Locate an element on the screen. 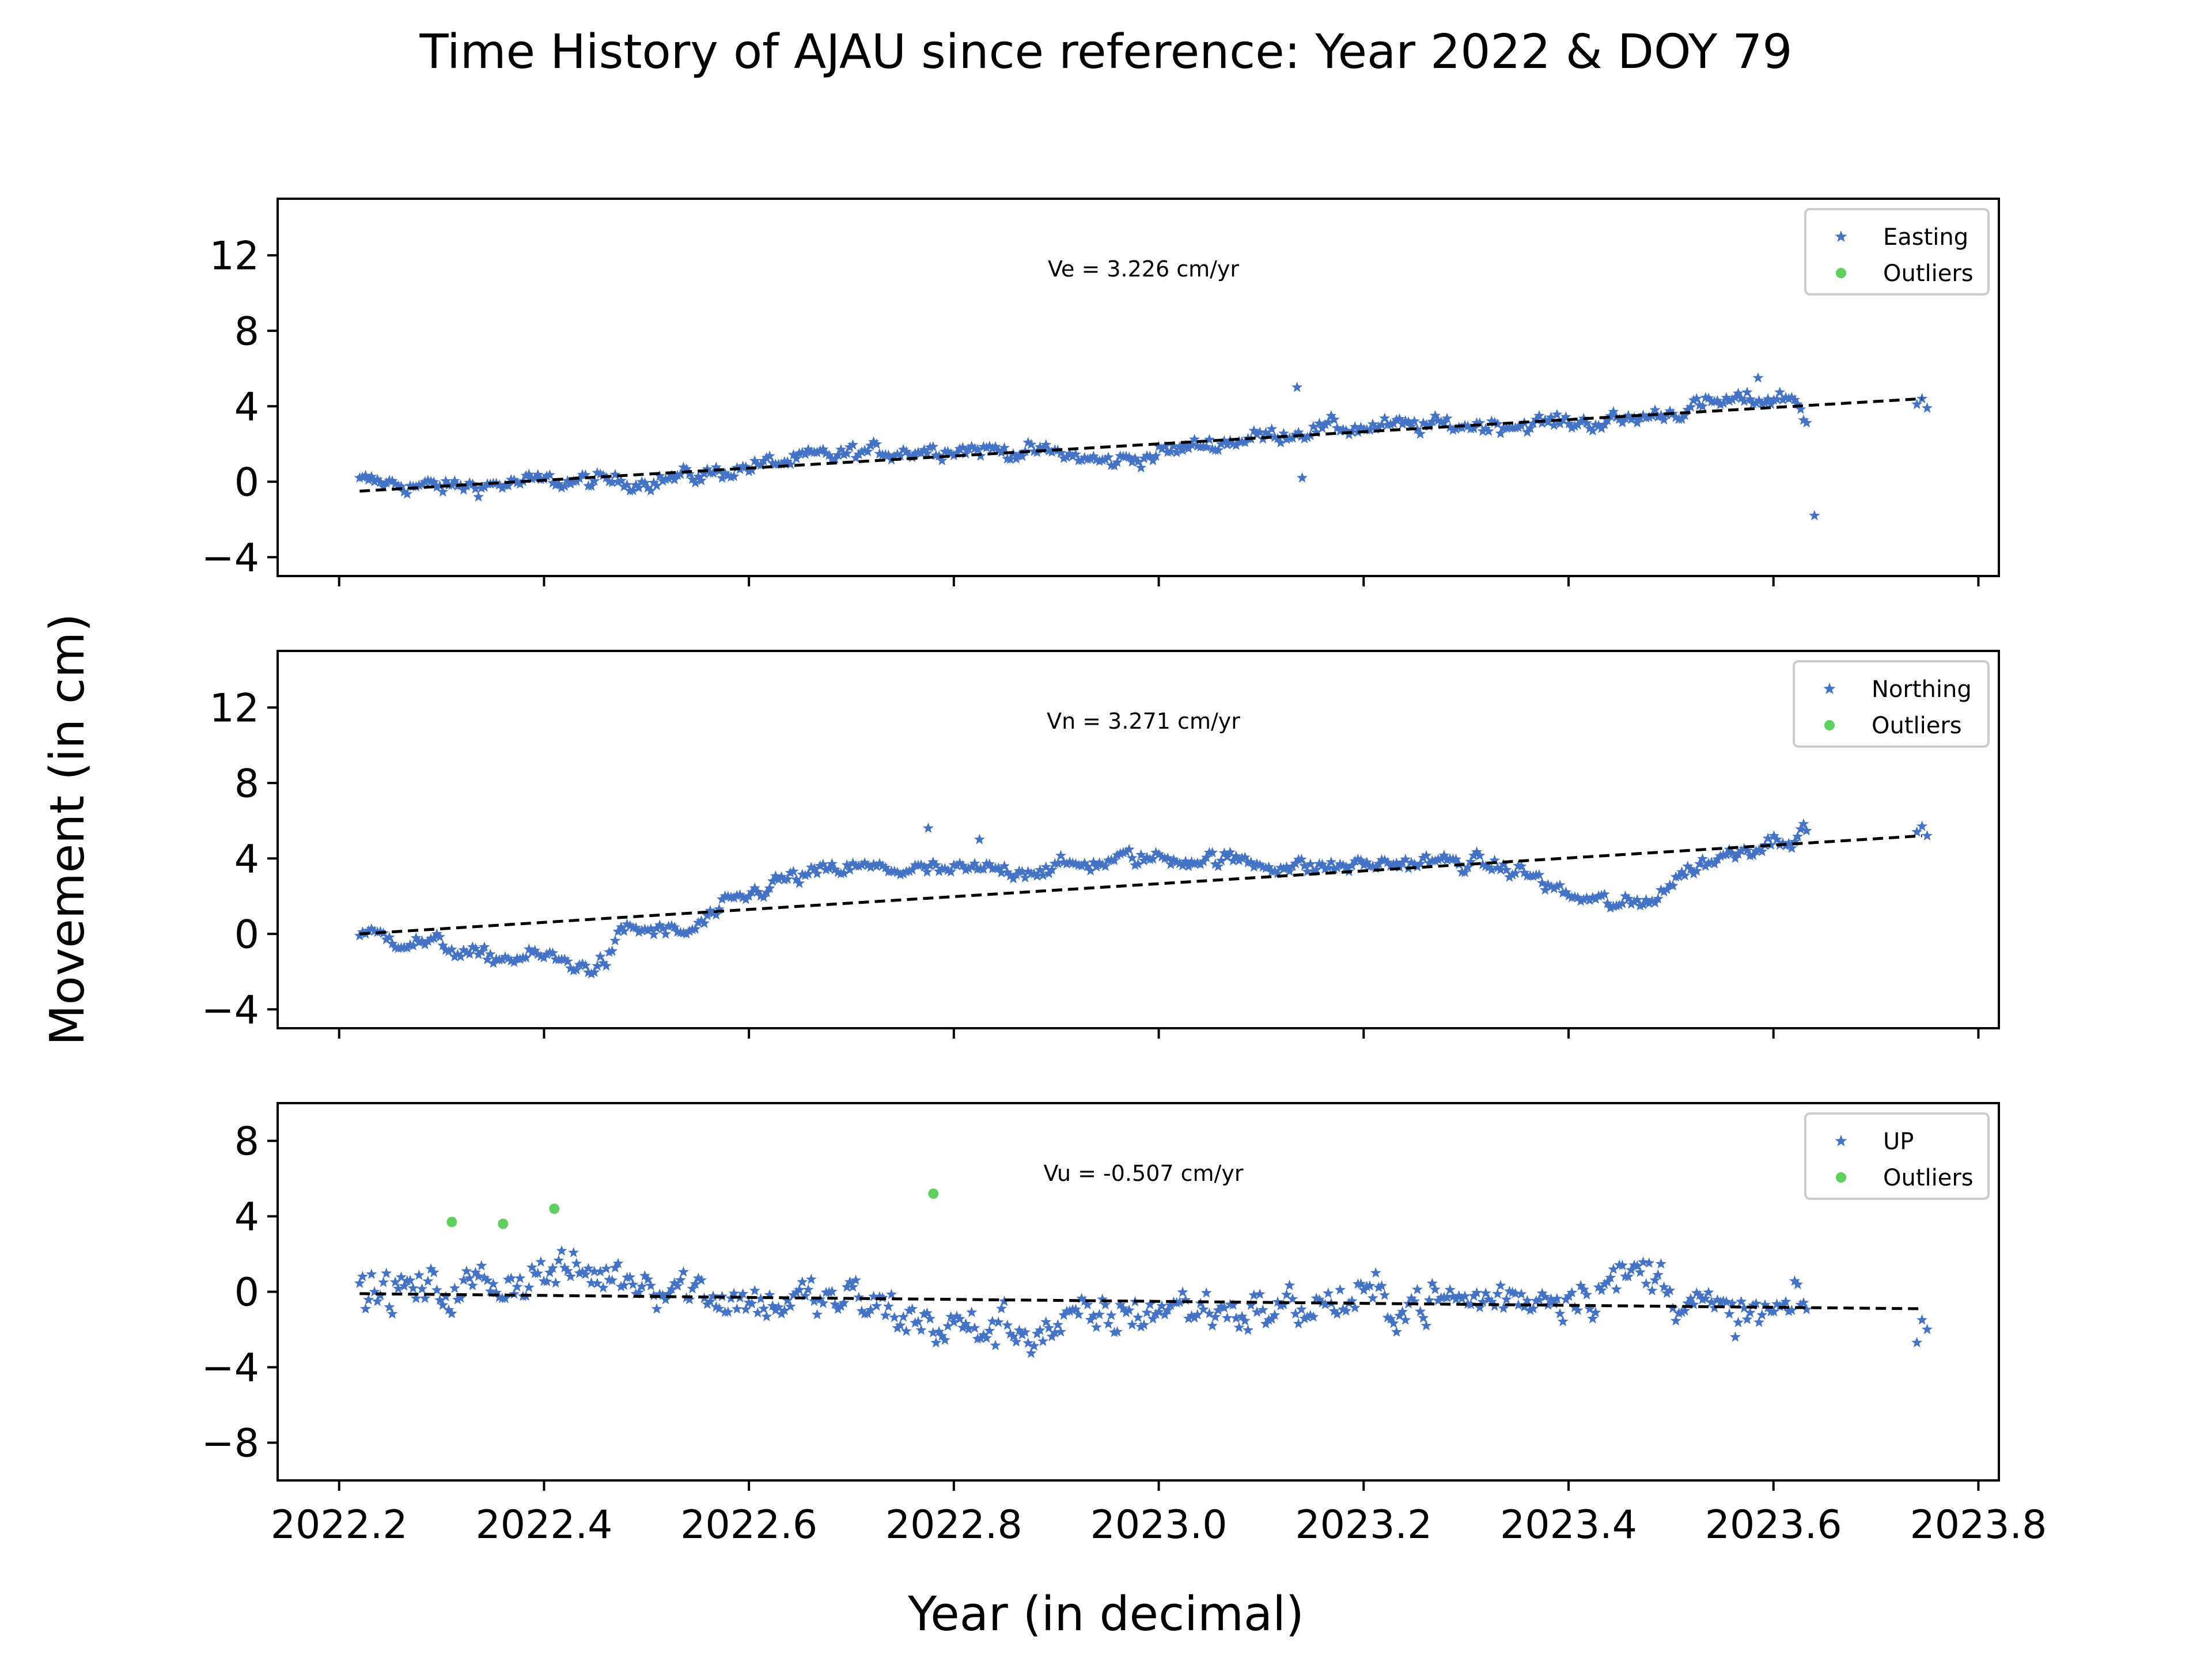 The width and height of the screenshot is (2212, 1659). y-axis-label: Movement (in cm) is located at coordinates (67, 829).